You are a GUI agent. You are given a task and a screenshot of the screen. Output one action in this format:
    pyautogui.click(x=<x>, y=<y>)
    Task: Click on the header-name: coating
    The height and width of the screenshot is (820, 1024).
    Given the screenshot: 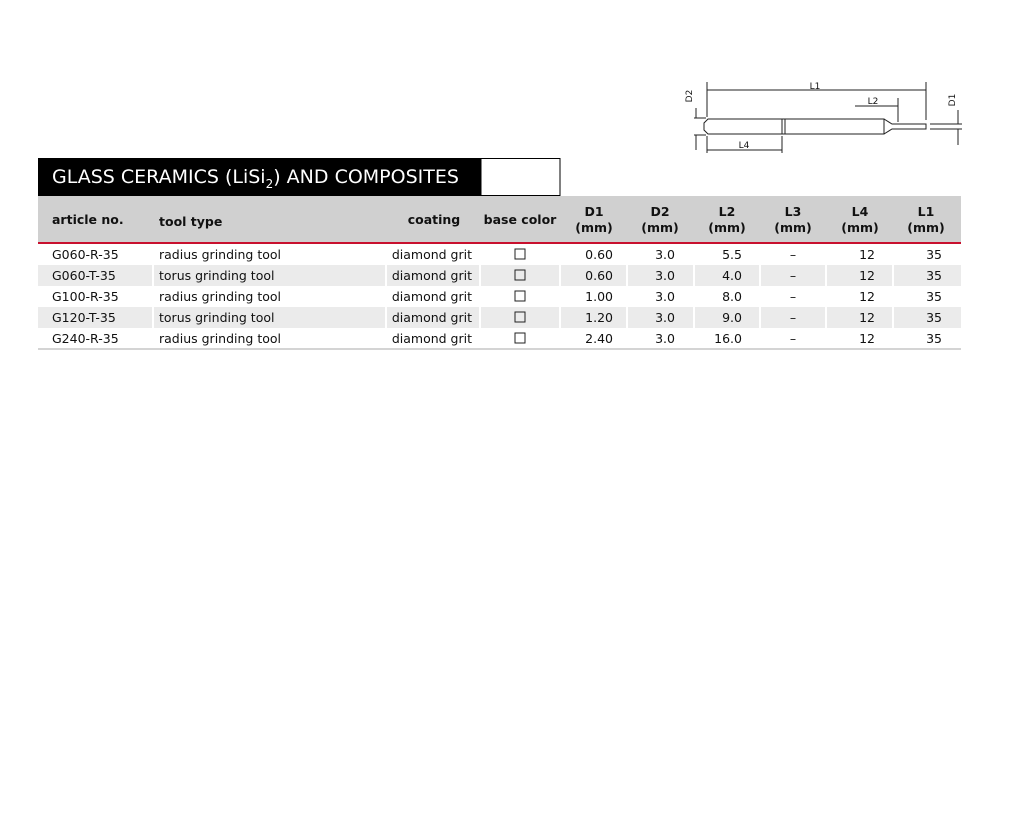 What is the action you would take?
    pyautogui.click(x=434, y=219)
    